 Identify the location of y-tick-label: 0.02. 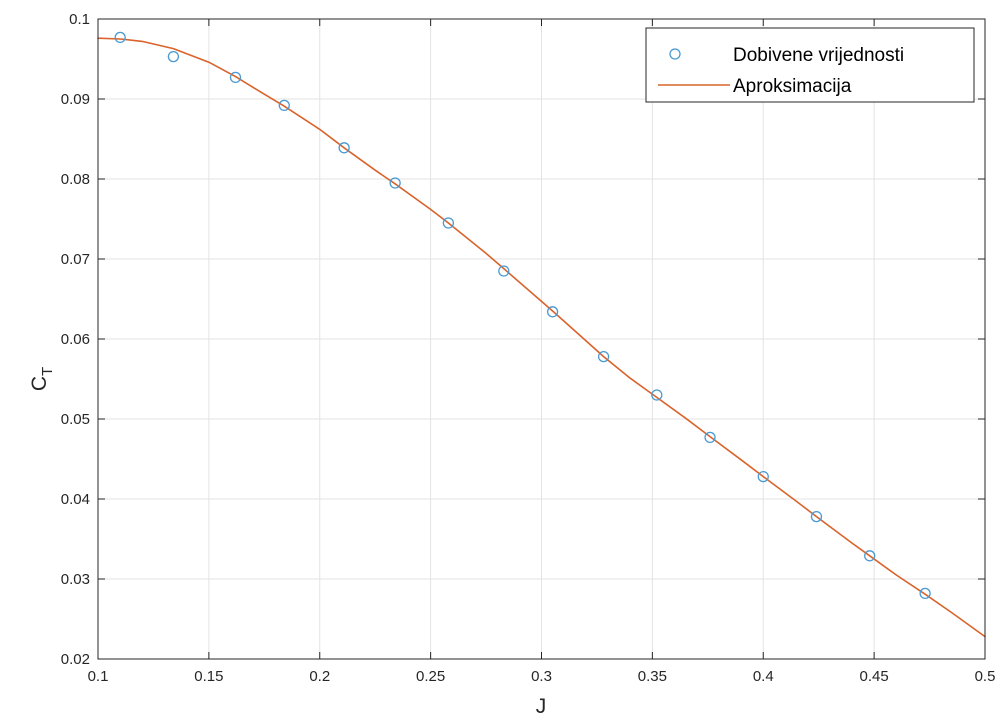
(75, 659).